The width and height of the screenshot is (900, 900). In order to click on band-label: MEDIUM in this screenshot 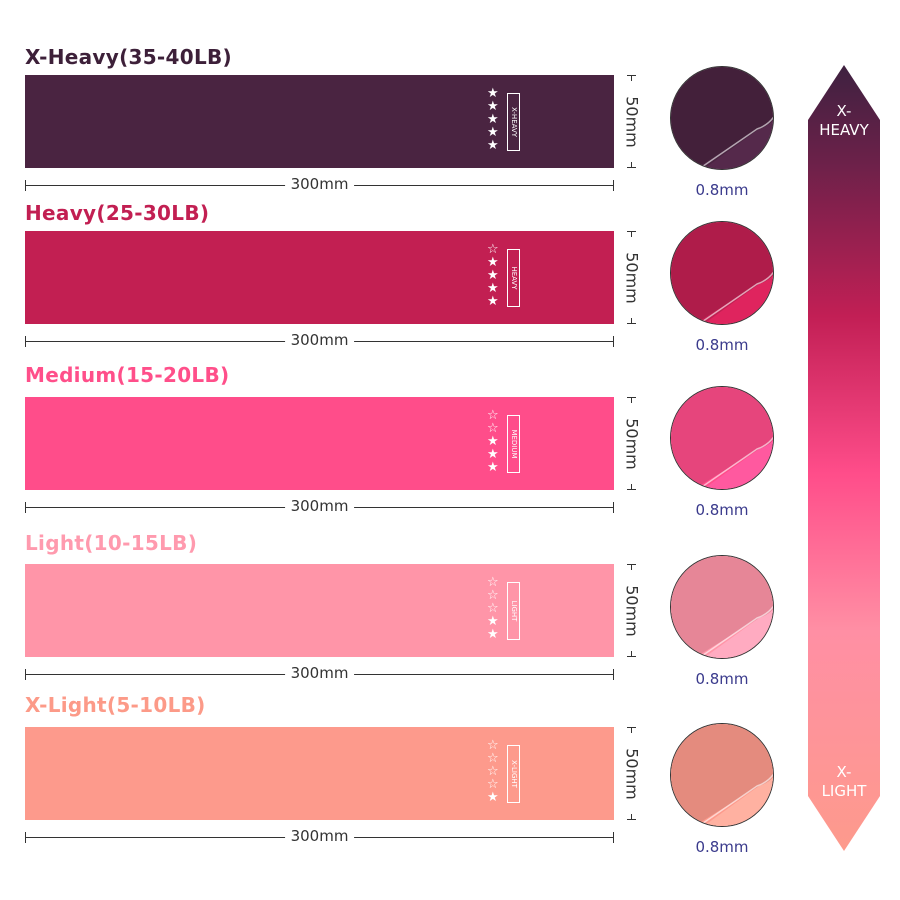, I will do `click(513, 444)`.